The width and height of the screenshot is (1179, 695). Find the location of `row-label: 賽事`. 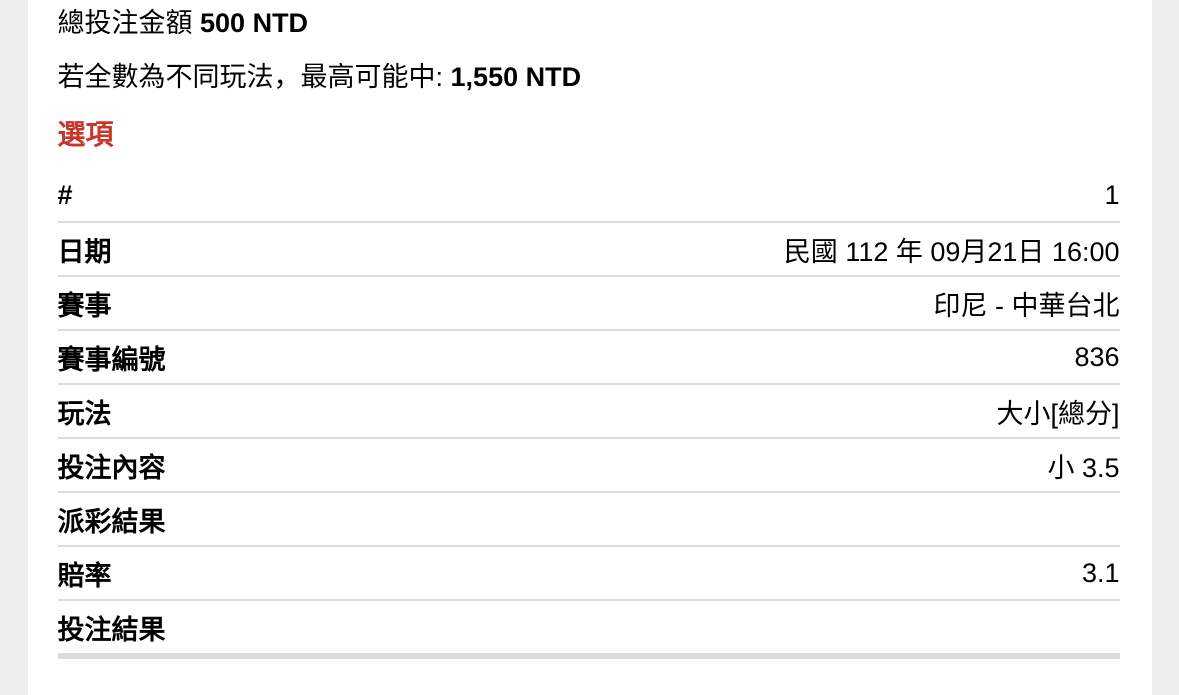

row-label: 賽事 is located at coordinates (84, 305).